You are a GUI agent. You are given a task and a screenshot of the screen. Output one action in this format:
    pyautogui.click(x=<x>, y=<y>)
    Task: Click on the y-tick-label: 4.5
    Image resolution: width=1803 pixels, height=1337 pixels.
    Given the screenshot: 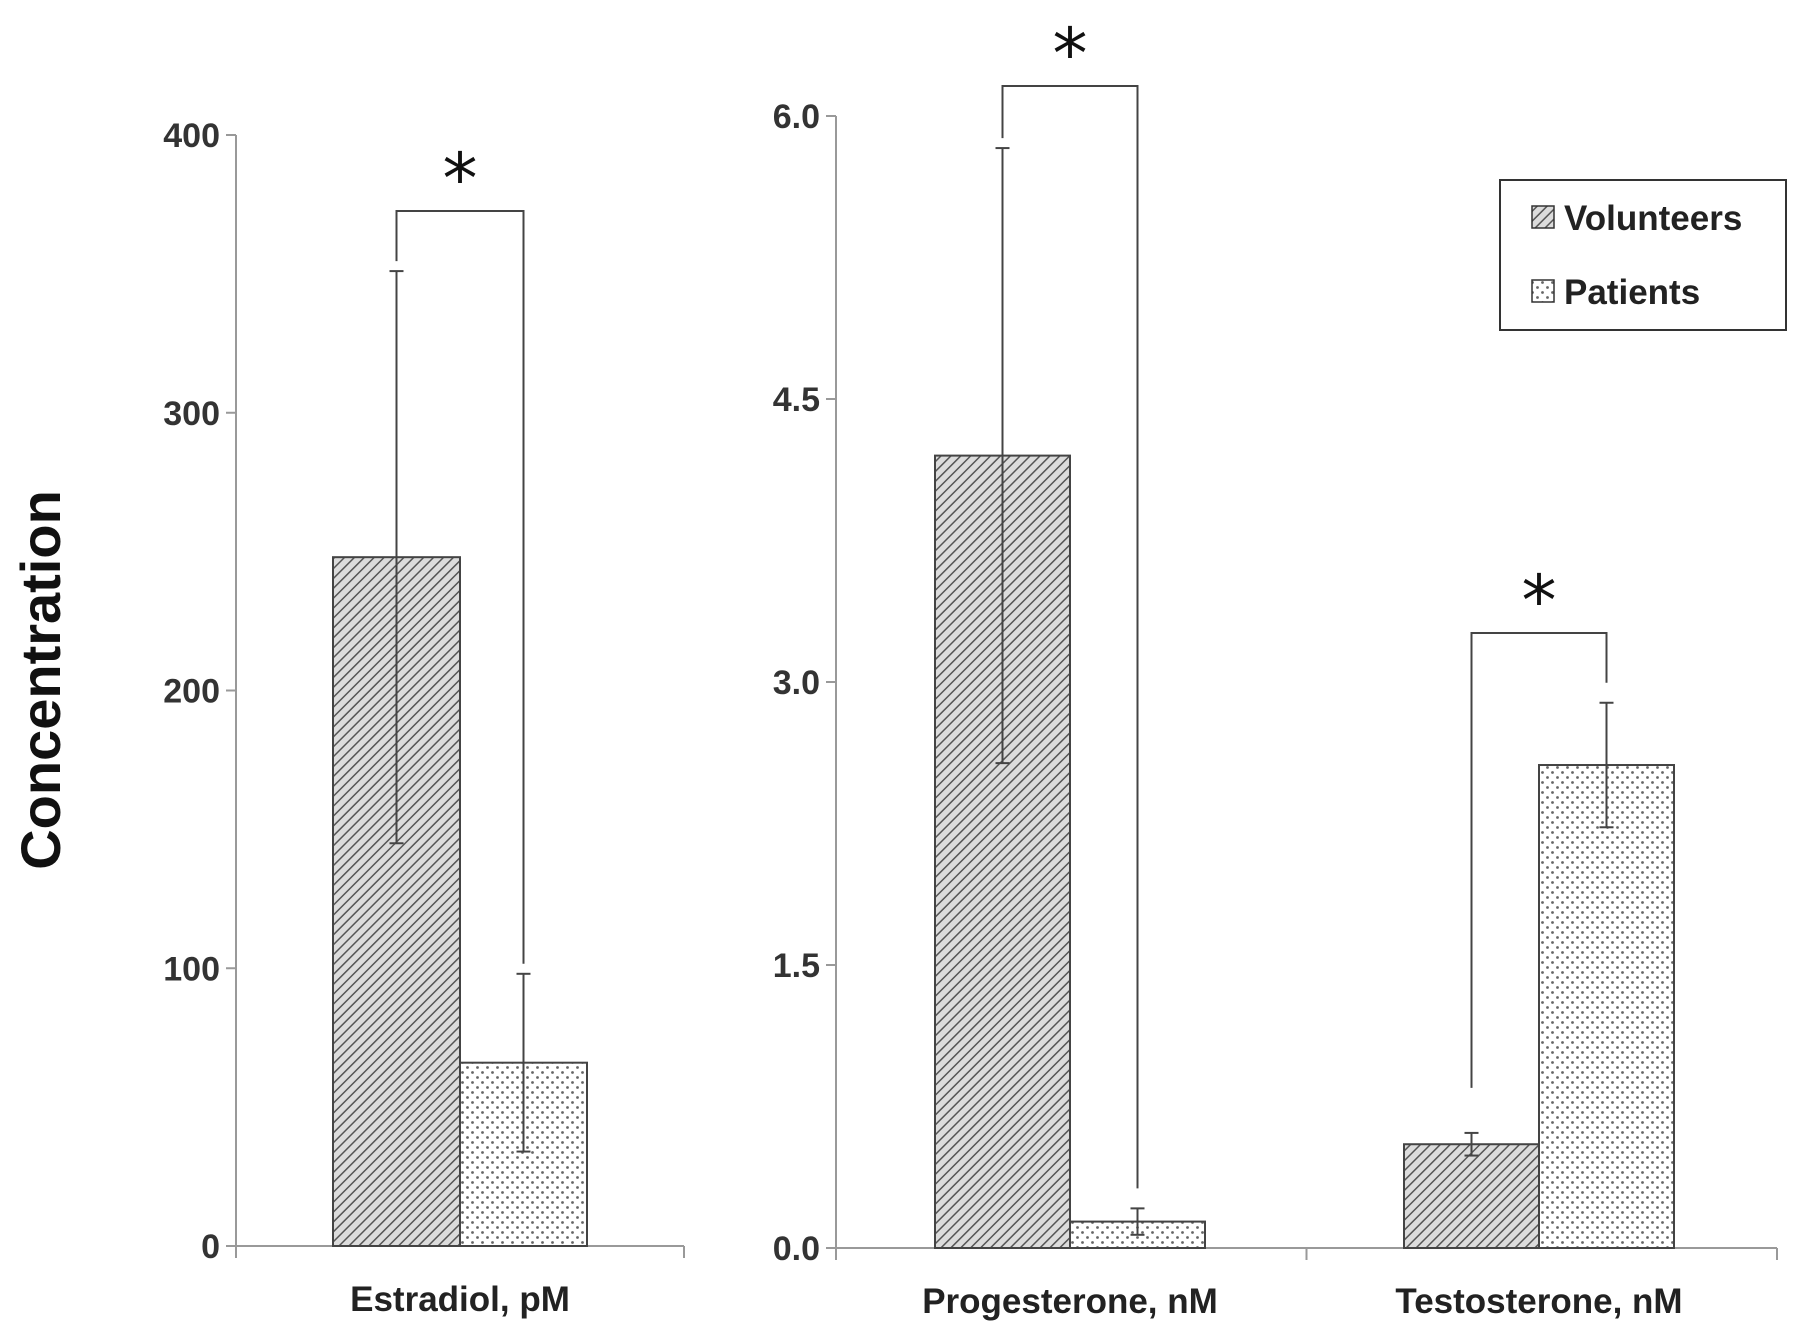 What is the action you would take?
    pyautogui.click(x=796, y=400)
    